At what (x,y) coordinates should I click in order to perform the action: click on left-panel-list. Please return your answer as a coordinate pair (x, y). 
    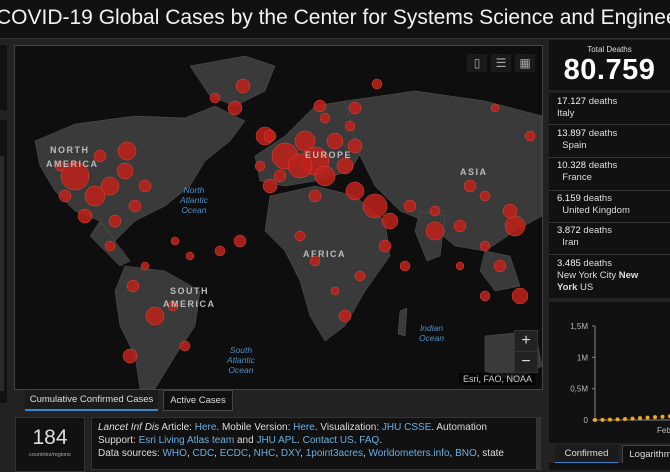
    Looking at the image, I should click on (3, 261).